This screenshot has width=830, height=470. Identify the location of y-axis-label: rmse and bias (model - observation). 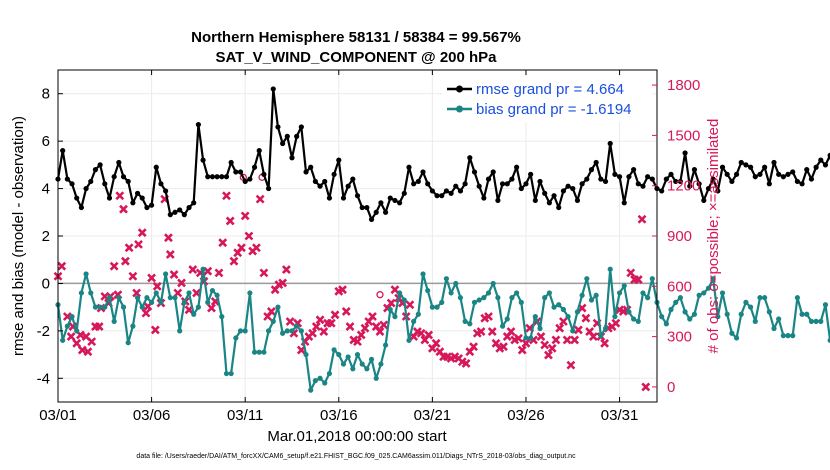
(18, 236).